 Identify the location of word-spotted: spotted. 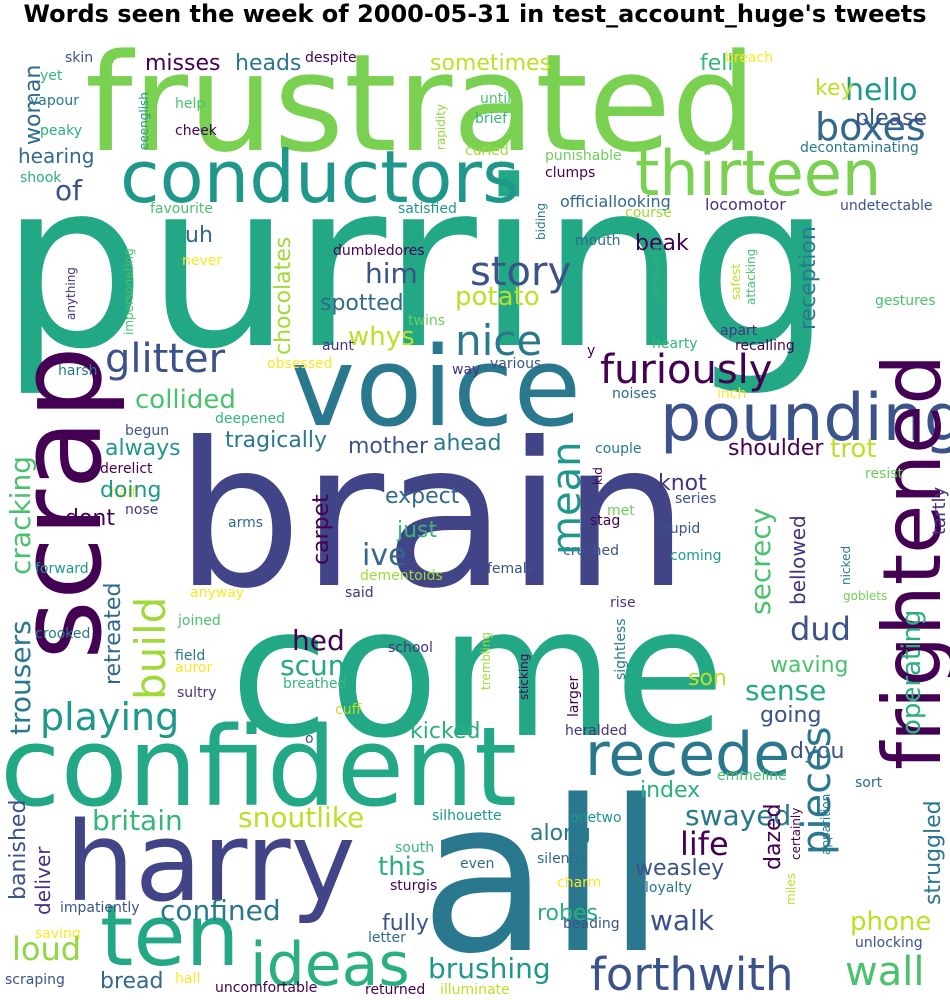
(362, 303).